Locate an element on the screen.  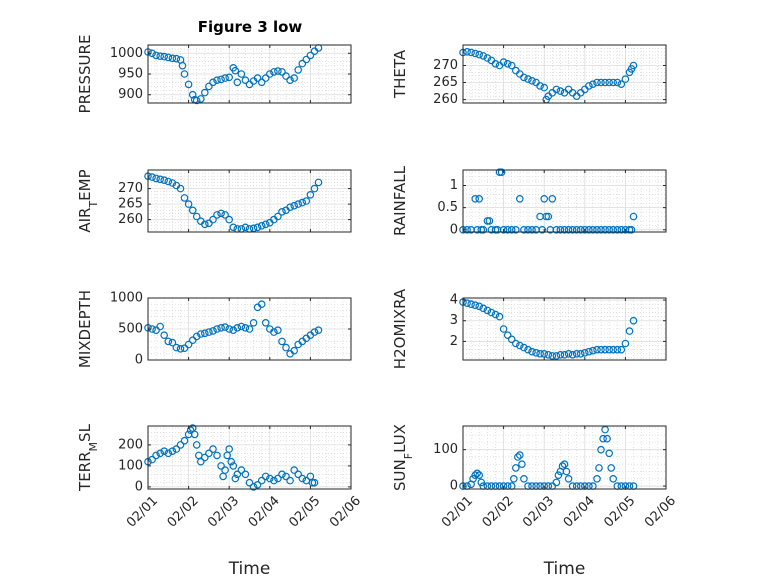
x-tick-label: 02/01 is located at coordinates (142, 511).